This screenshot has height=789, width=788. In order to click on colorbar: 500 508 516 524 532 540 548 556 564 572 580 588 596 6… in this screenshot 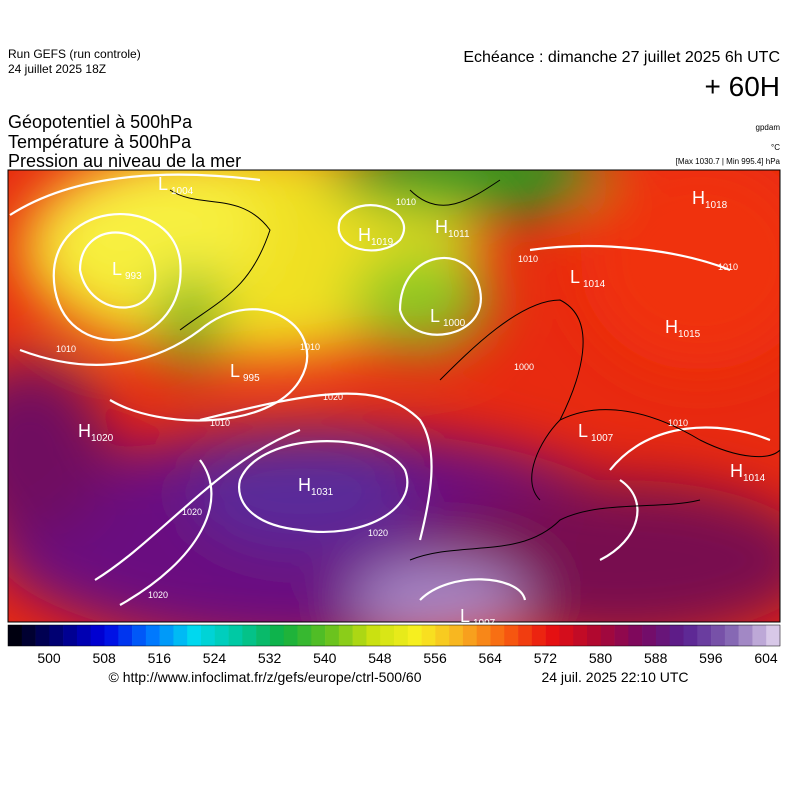, I will do `click(394, 645)`.